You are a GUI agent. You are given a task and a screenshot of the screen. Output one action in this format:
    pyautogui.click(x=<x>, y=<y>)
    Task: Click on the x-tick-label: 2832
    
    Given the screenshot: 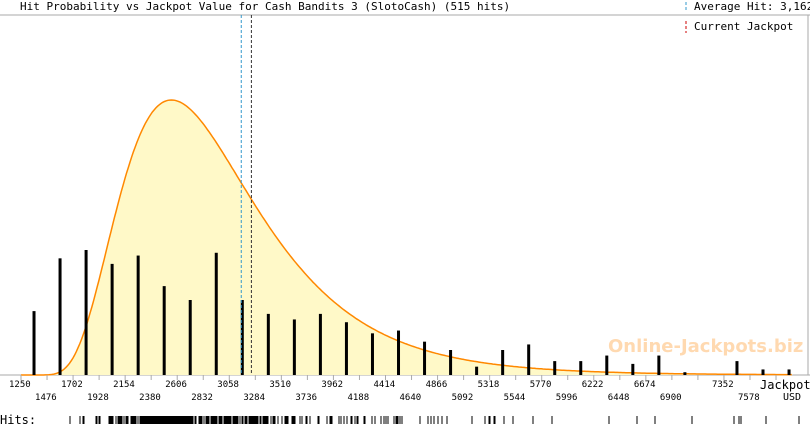 What is the action you would take?
    pyautogui.click(x=202, y=398)
    